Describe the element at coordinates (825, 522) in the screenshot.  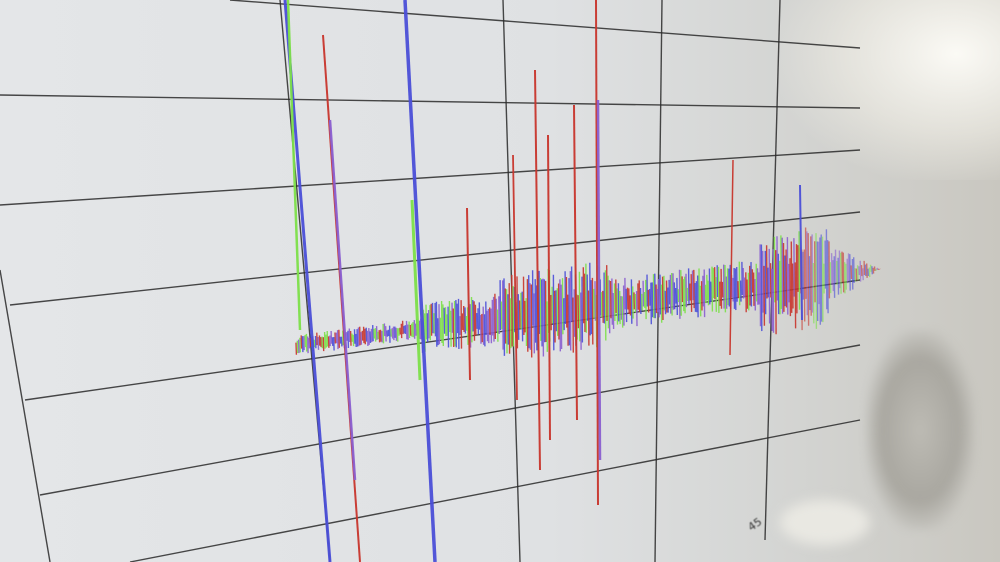
I see `blurred-object` at that location.